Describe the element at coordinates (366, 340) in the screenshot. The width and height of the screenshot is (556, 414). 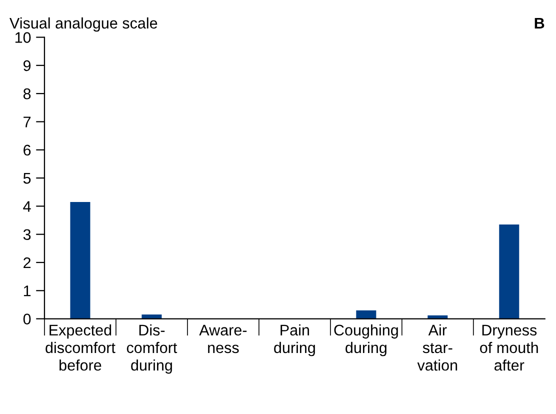
I see `x-tick-label: Coughing during` at that location.